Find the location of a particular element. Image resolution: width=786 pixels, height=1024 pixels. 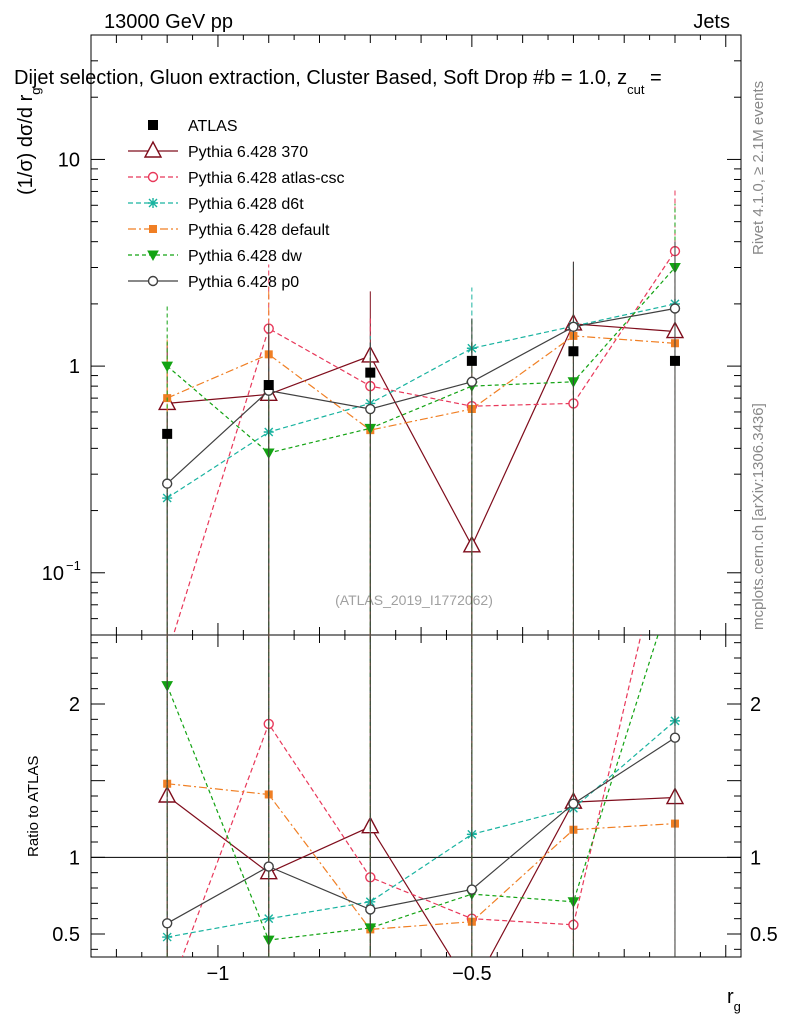

legend-entry-pythia-6-428-atlas-csc: Pythia 6.428 atlas-csc is located at coordinates (236, 178).